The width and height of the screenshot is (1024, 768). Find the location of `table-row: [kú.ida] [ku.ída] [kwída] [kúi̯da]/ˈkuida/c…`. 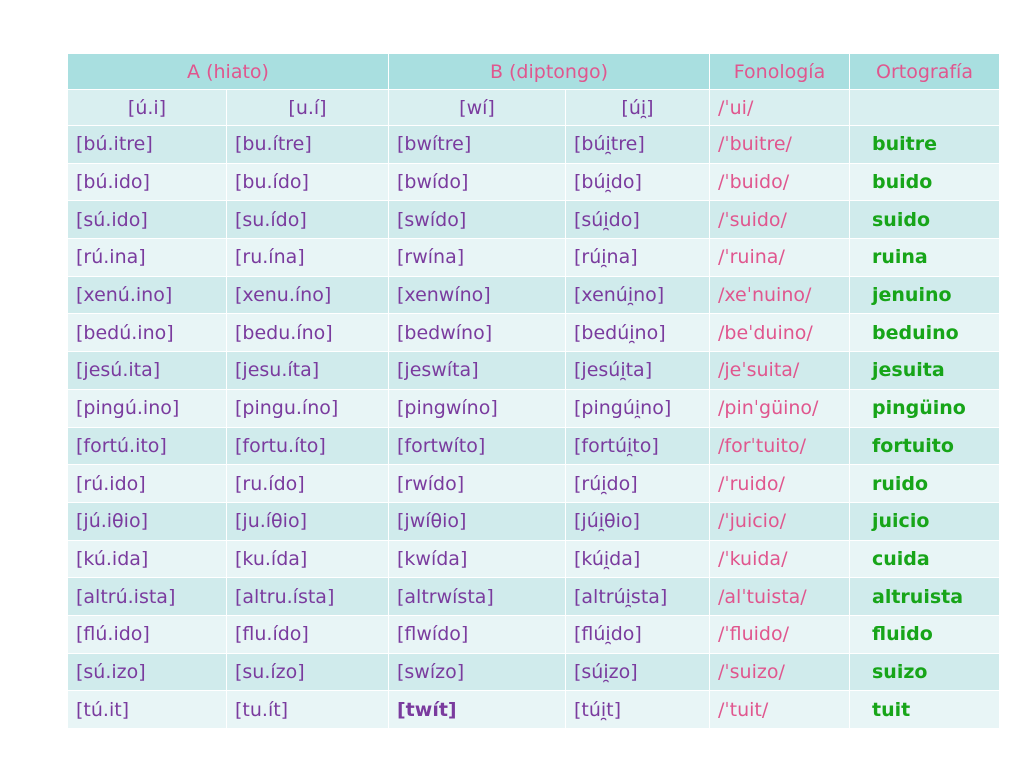

table-row: [kú.ida] [ku.ída] [kwída] [kúi̯da]/ˈkuida/c… is located at coordinates (533, 559).